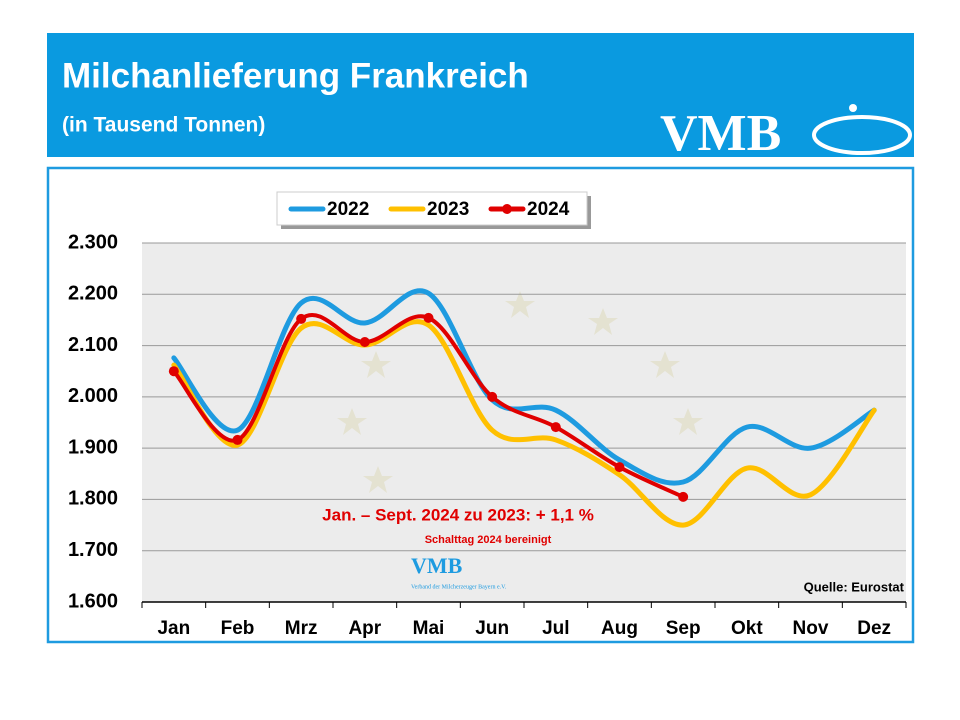 Image resolution: width=960 pixels, height=720 pixels. Describe the element at coordinates (238, 628) in the screenshot. I see `x-tick-label: Feb` at that location.